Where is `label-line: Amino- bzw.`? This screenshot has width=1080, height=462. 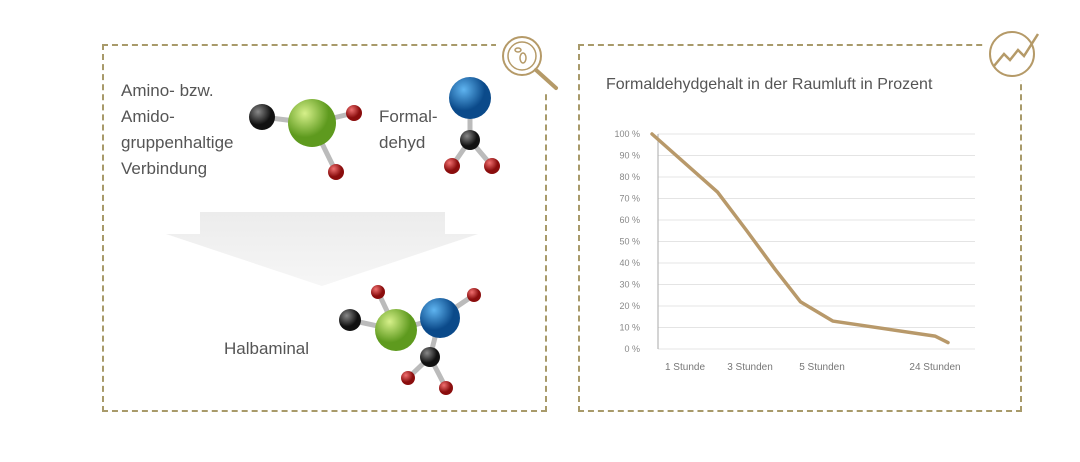 label-line: Amino- bzw. is located at coordinates (167, 90).